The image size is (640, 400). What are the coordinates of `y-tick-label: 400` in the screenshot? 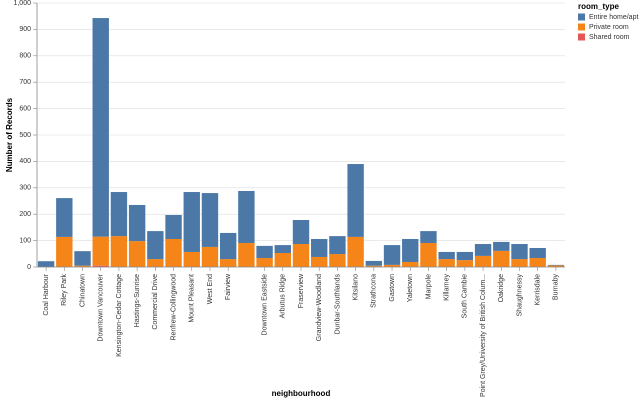 It's located at (25, 161).